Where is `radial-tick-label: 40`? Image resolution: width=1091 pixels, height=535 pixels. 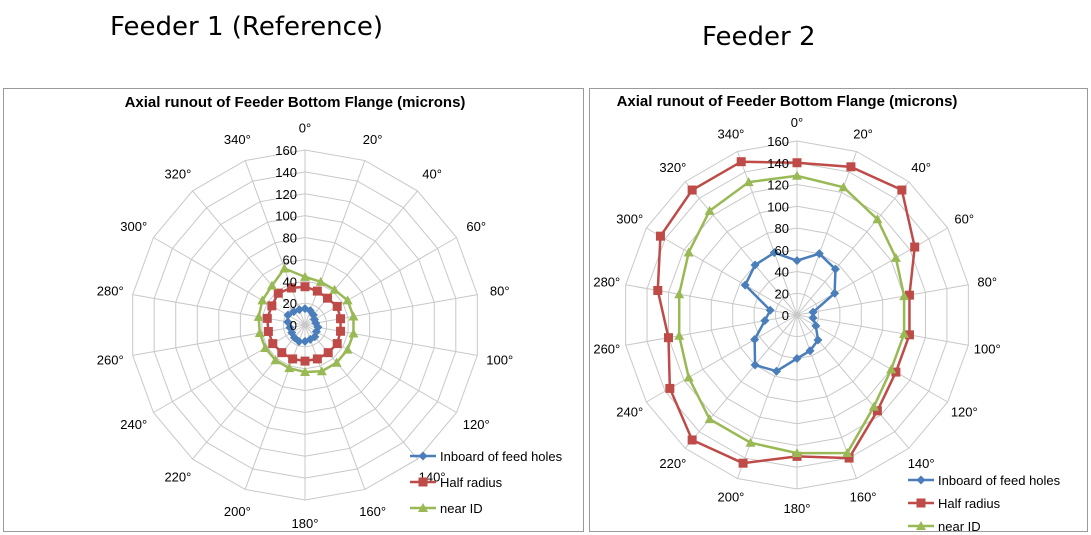
radial-tick-label: 40 is located at coordinates (782, 272).